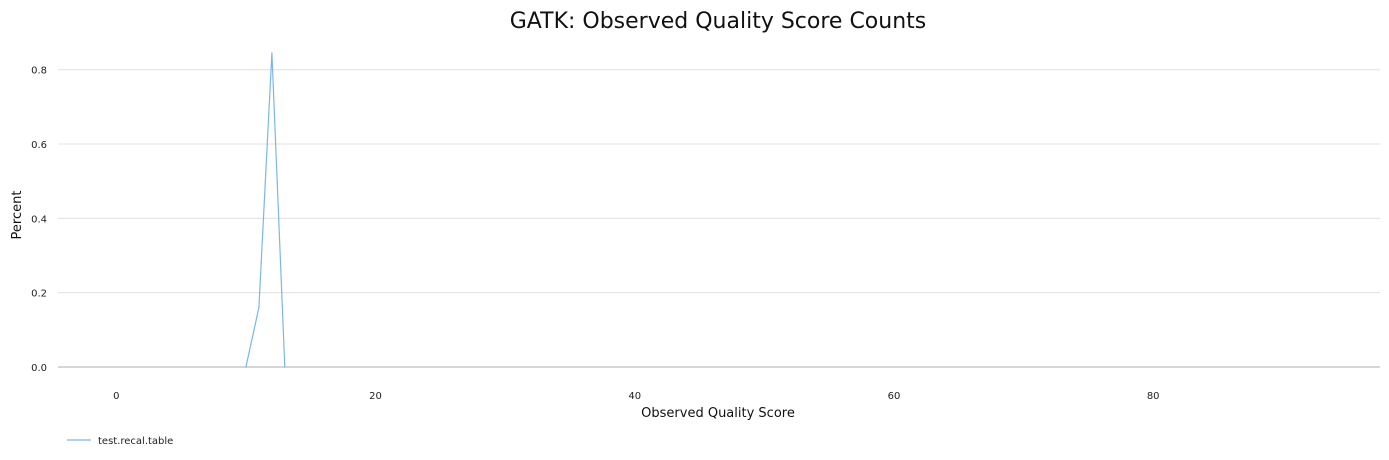 The width and height of the screenshot is (1389, 460). What do you see at coordinates (116, 396) in the screenshot?
I see `x-tick-label: 0` at bounding box center [116, 396].